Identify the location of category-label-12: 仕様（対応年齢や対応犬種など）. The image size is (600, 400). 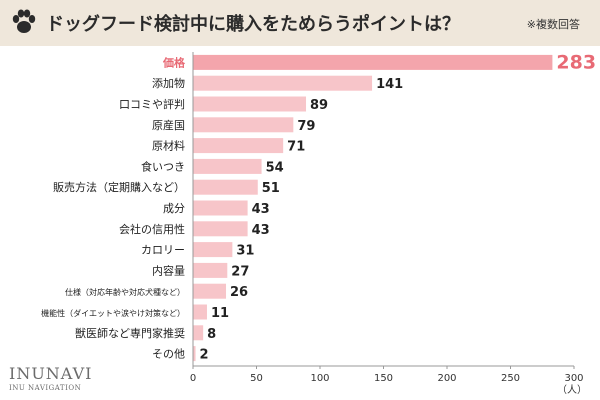
(125, 292).